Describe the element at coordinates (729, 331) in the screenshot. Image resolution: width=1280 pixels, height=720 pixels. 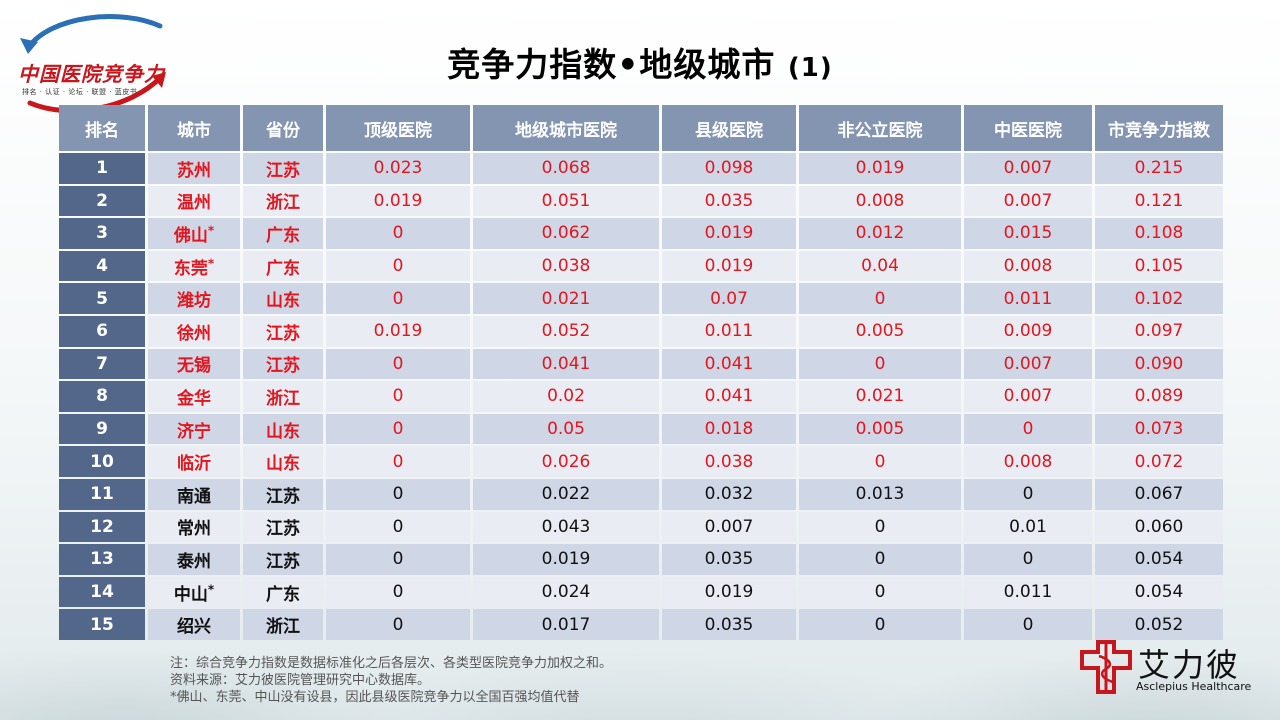
I see `cell-county-hospital: 0.011` at that location.